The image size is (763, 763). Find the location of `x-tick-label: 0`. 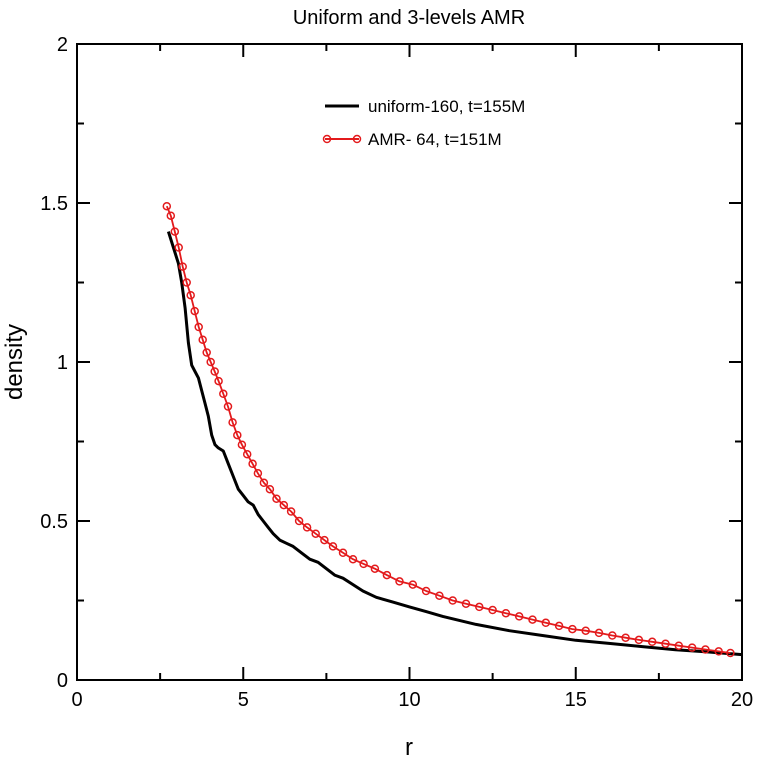

x-tick-label: 0 is located at coordinates (76, 700).